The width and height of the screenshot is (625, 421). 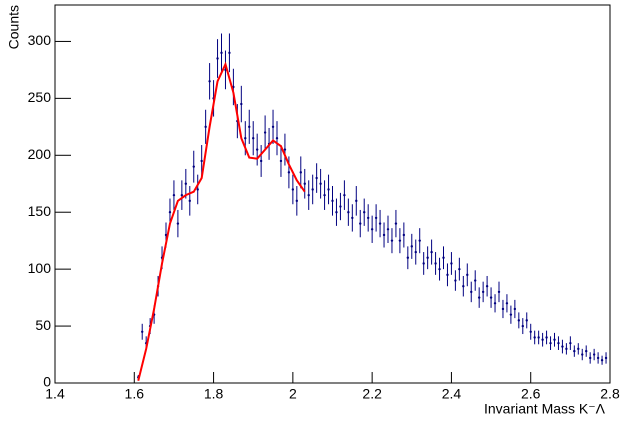 What do you see at coordinates (43, 325) in the screenshot?
I see `y-tick-label: 50` at bounding box center [43, 325].